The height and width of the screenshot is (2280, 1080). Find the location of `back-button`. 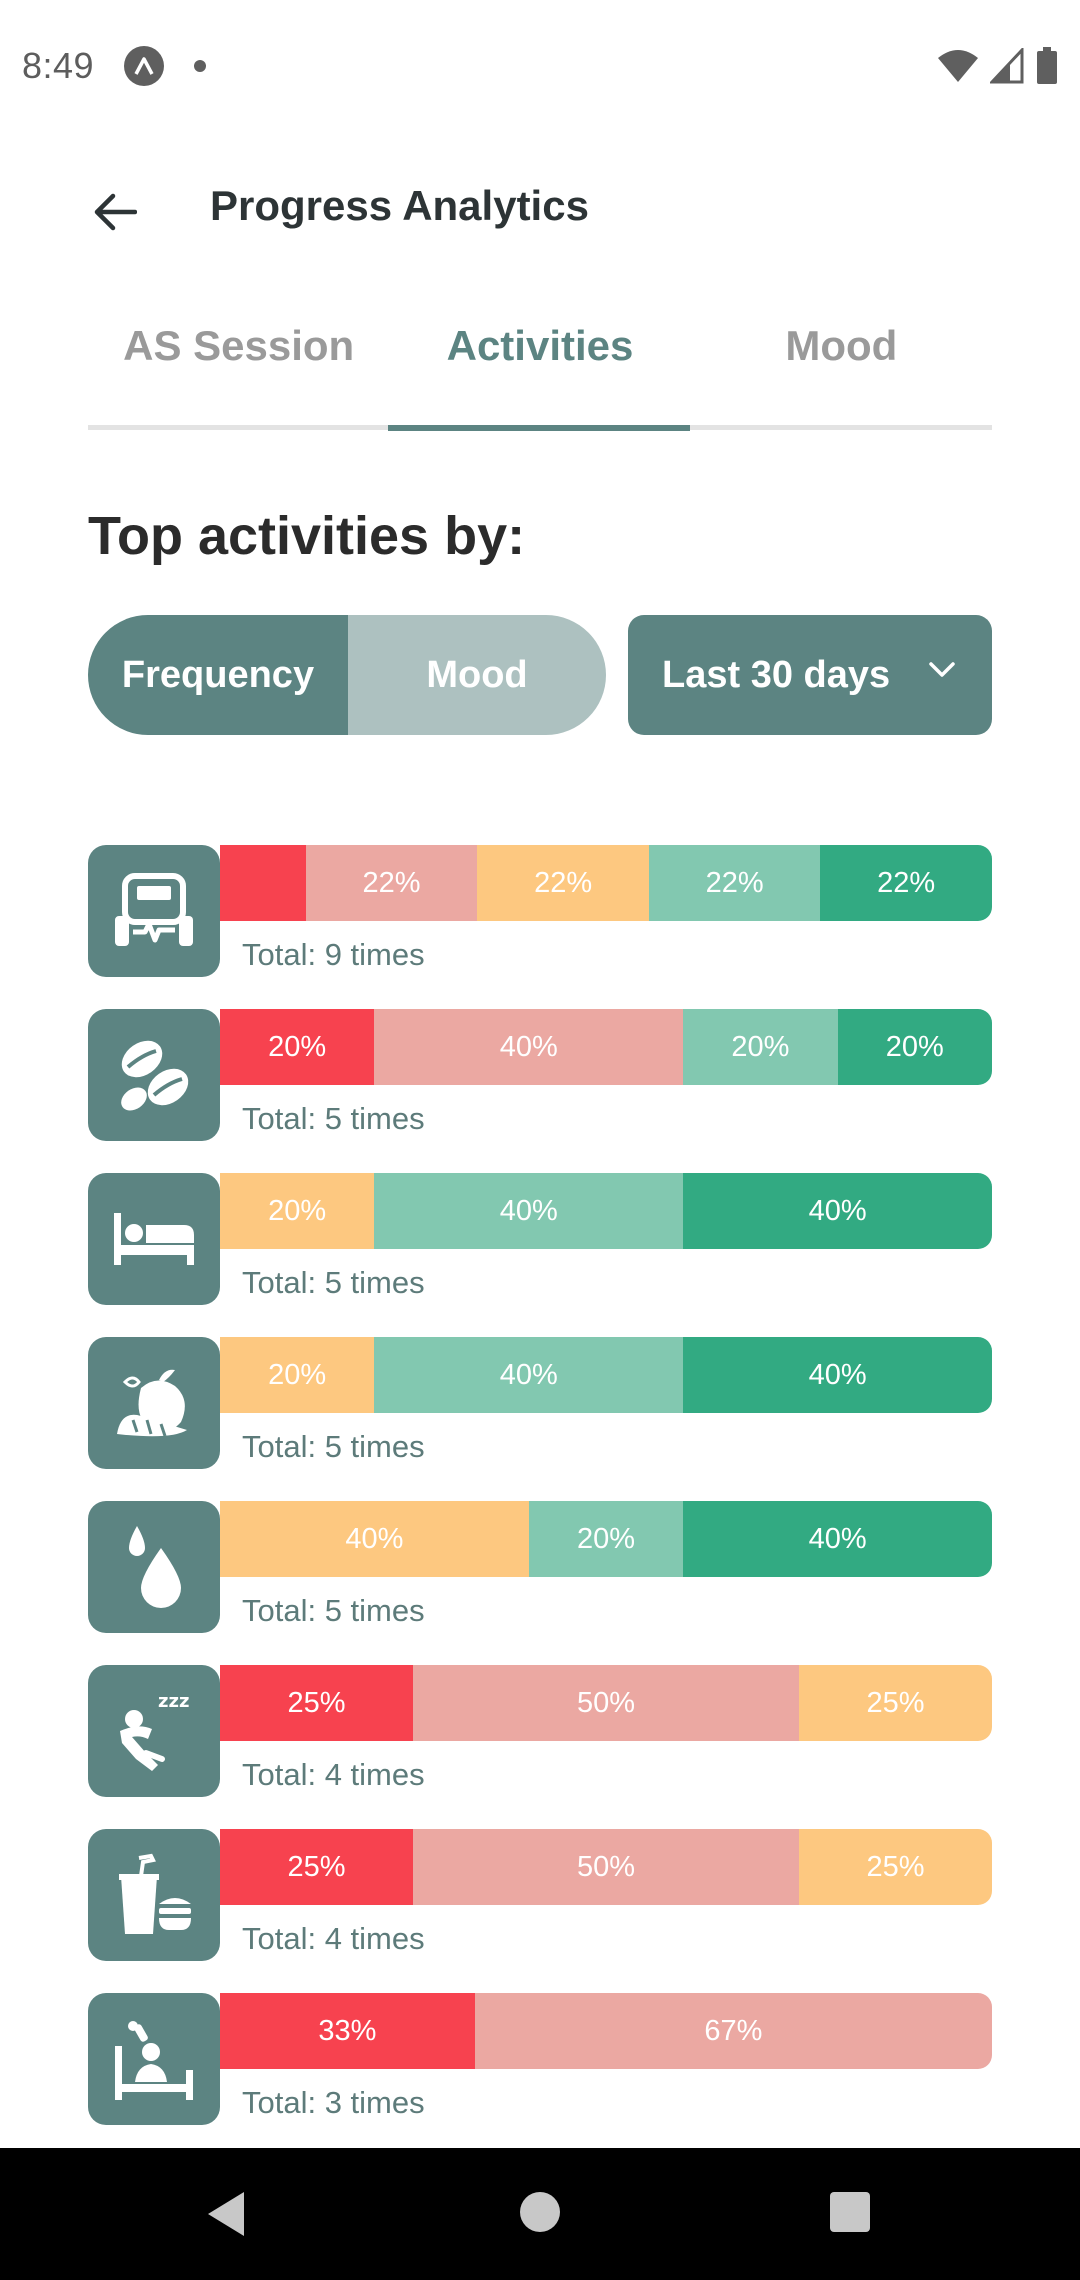

back-button is located at coordinates (115, 212).